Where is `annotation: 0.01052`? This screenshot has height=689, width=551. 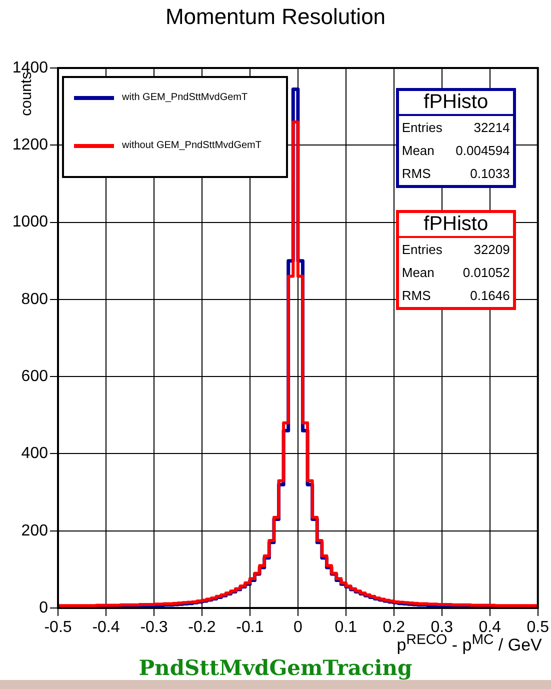 annotation: 0.01052 is located at coordinates (486, 272).